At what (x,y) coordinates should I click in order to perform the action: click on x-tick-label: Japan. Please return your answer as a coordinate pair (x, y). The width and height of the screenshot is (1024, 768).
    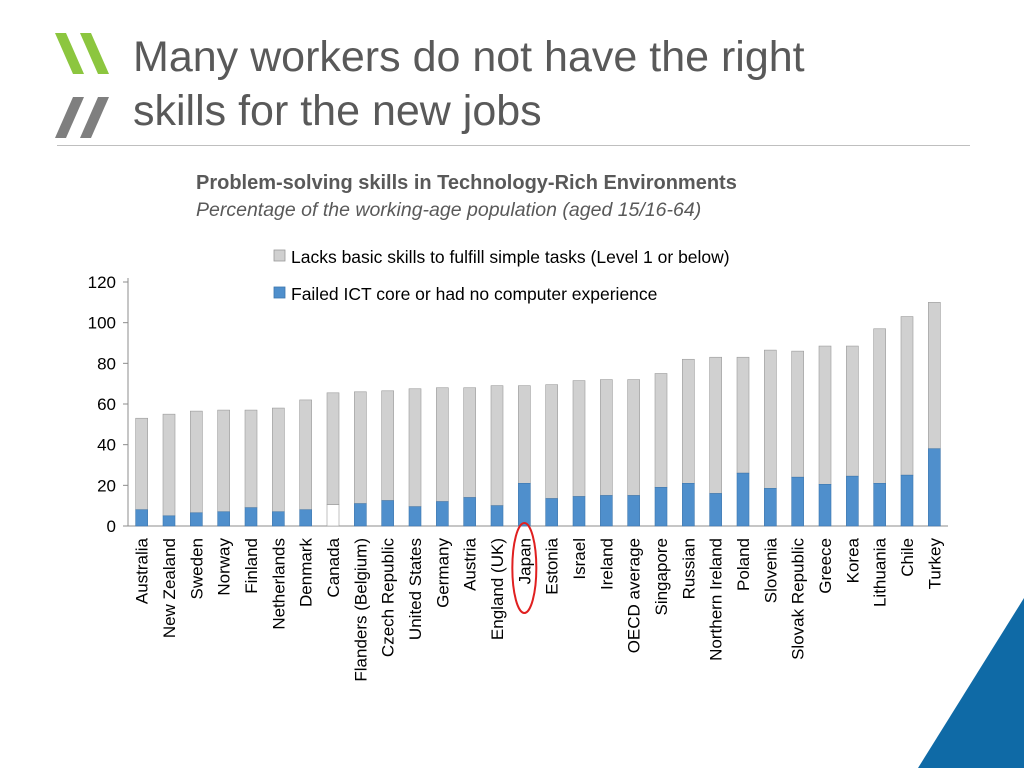
    Looking at the image, I should click on (524, 561).